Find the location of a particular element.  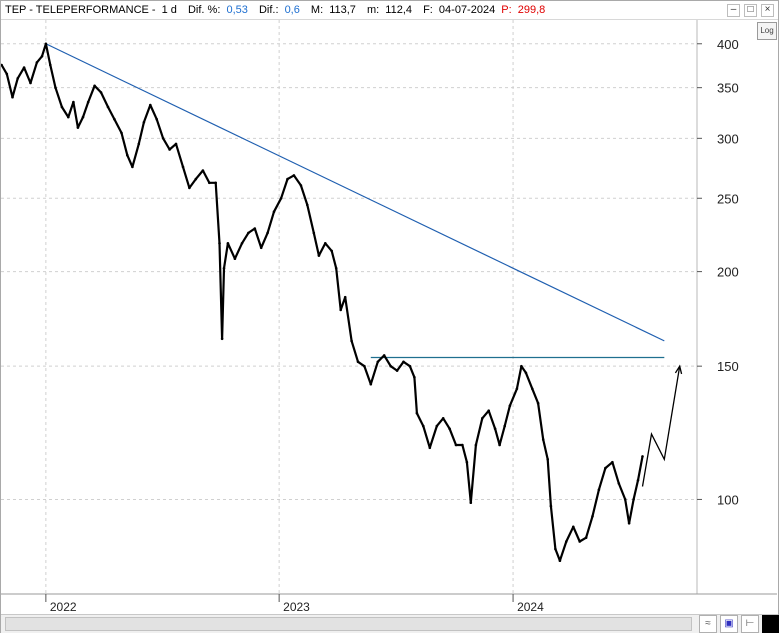

y-tick-label: 200 is located at coordinates (728, 272).